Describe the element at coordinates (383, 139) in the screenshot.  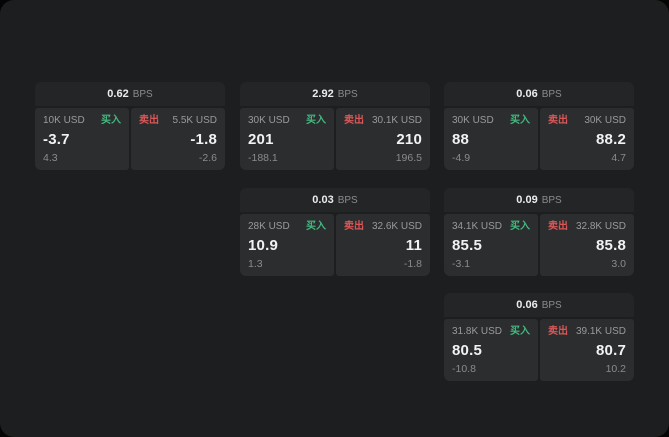
I see `sell-quote-panel: 卖出 30.1K USD 210 196.5` at that location.